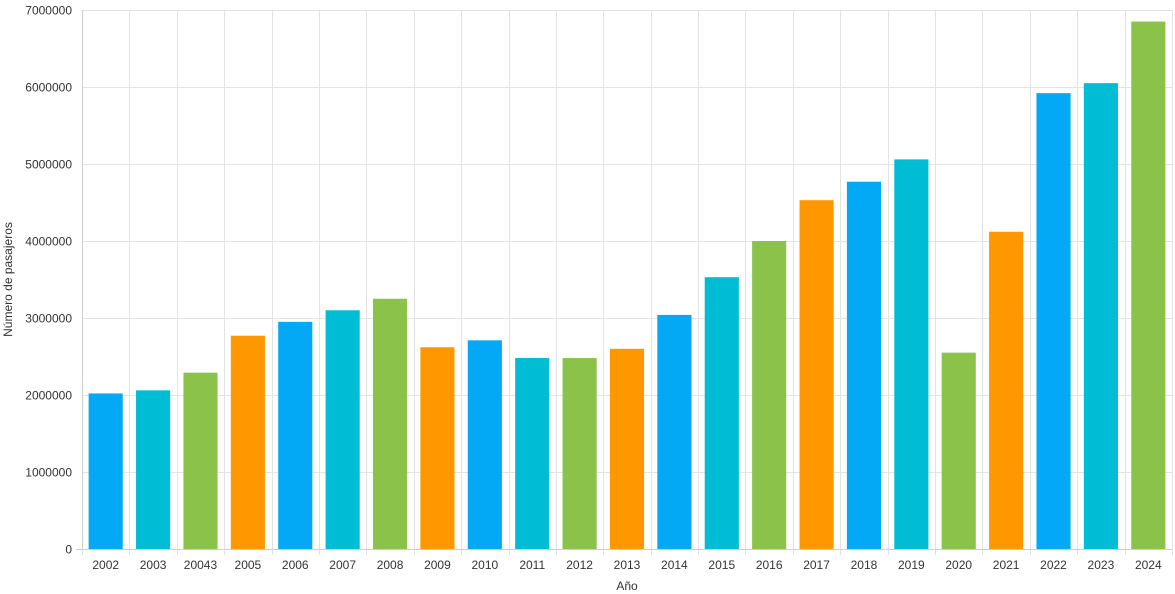 The height and width of the screenshot is (594, 1175). I want to click on y-axis-title: Número de pasajeros, so click(8, 279).